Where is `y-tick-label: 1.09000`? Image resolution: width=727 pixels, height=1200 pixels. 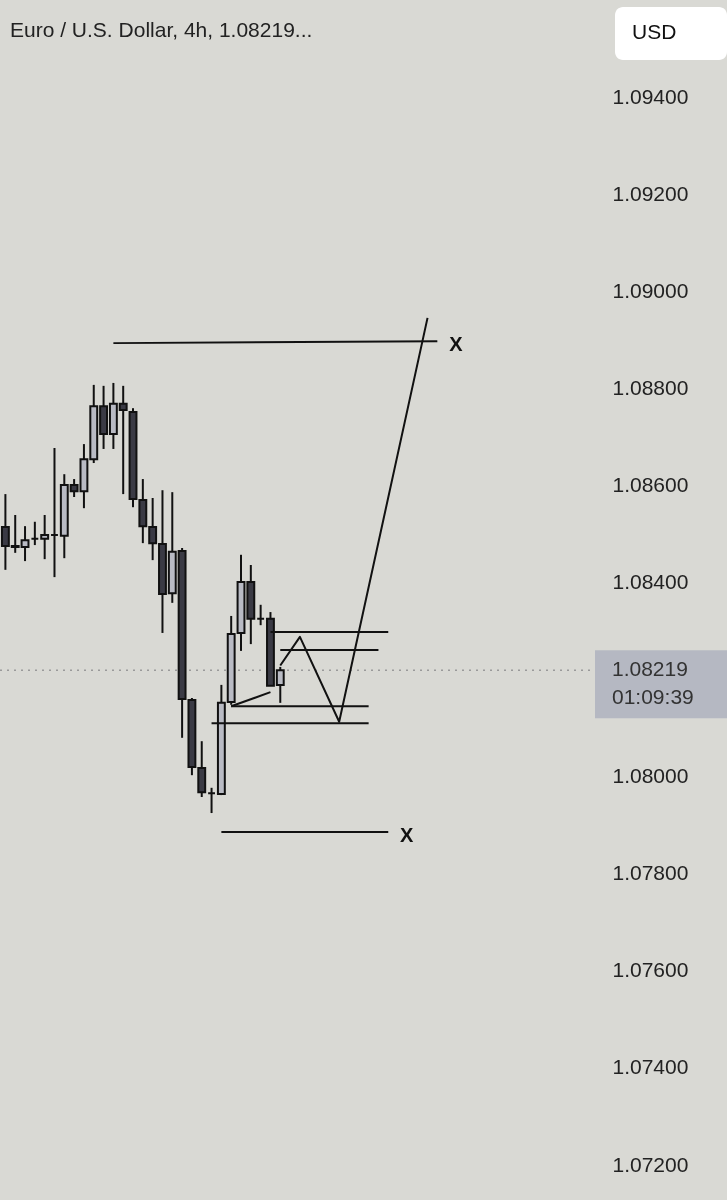 y-tick-label: 1.09000 is located at coordinates (650, 290).